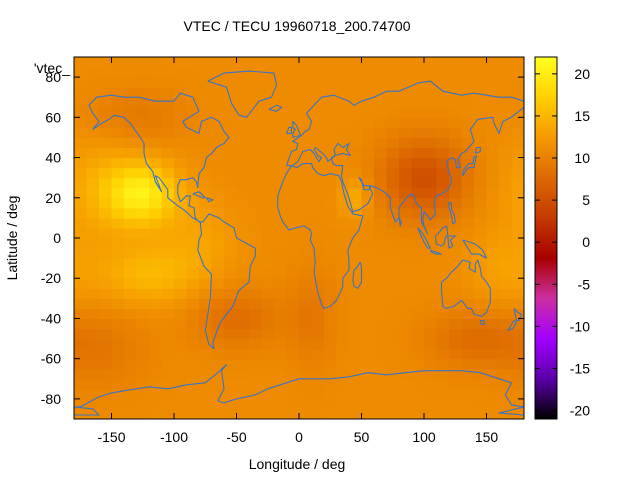  I want to click on x-axis-label: Longitude / deg, so click(297, 464).